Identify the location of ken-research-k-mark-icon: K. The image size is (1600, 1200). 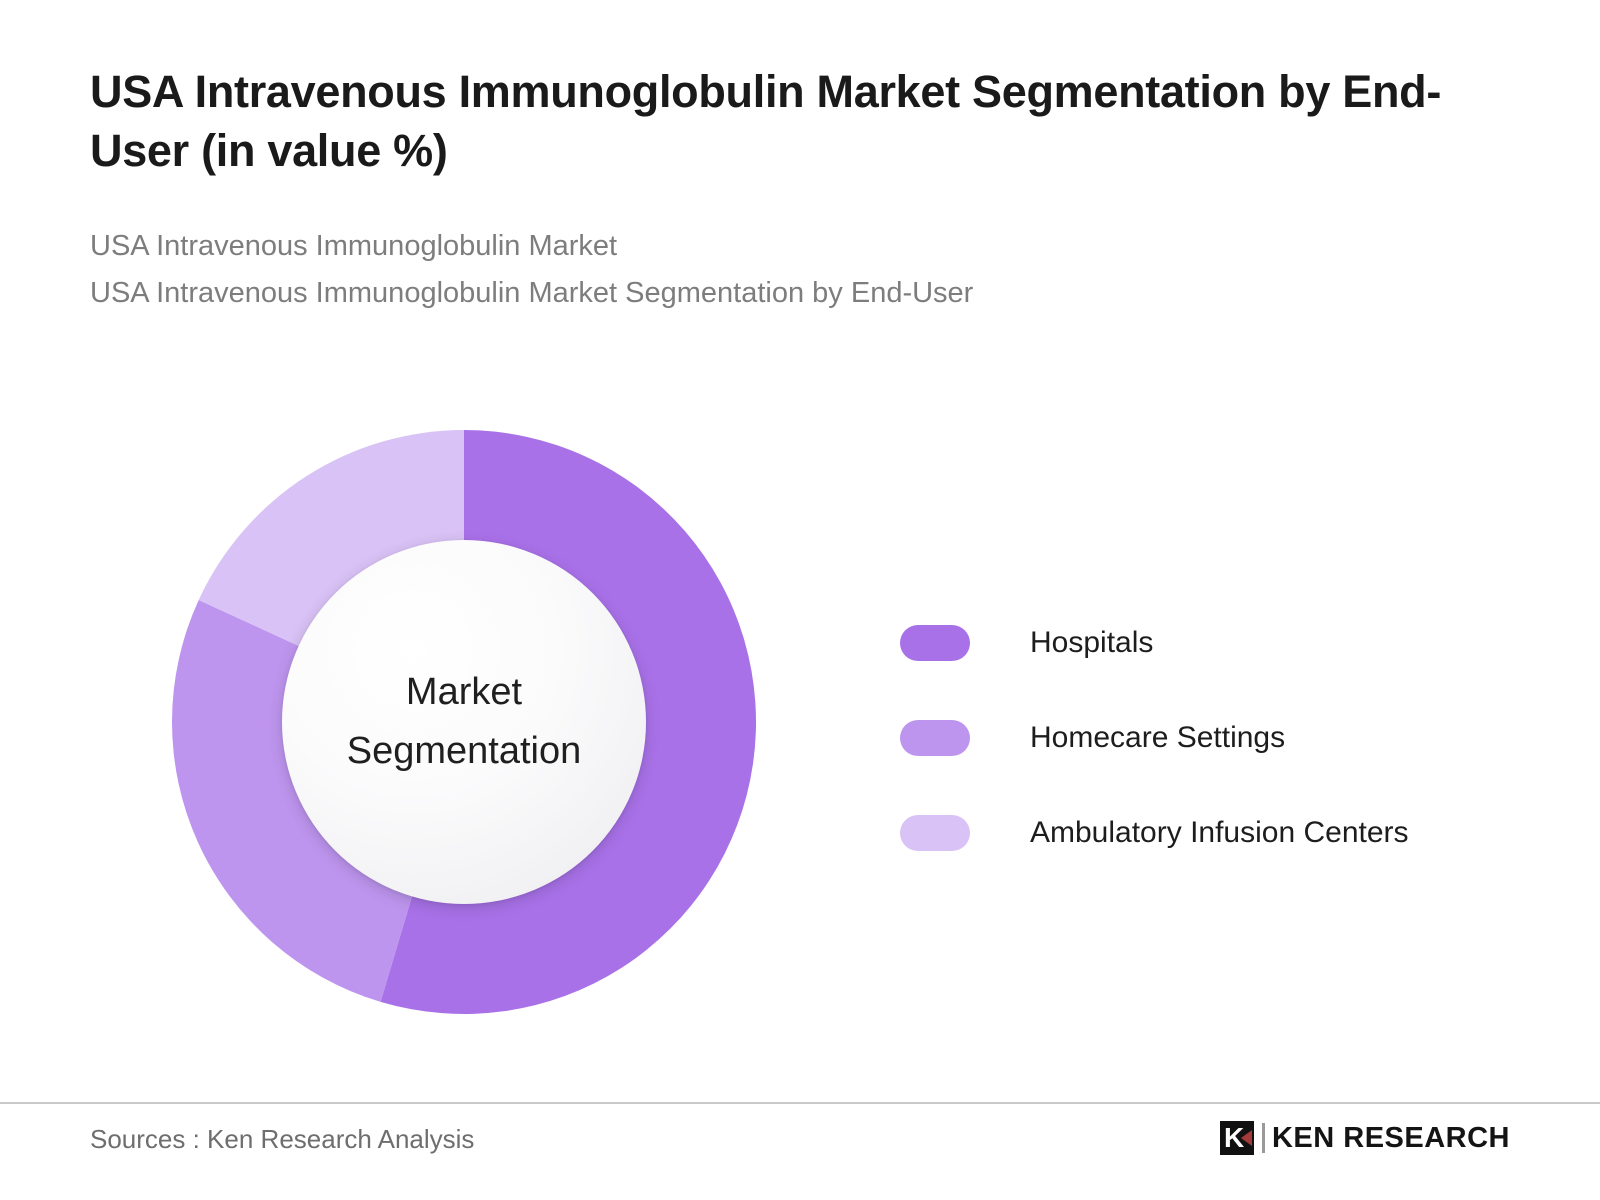
(1236, 1138).